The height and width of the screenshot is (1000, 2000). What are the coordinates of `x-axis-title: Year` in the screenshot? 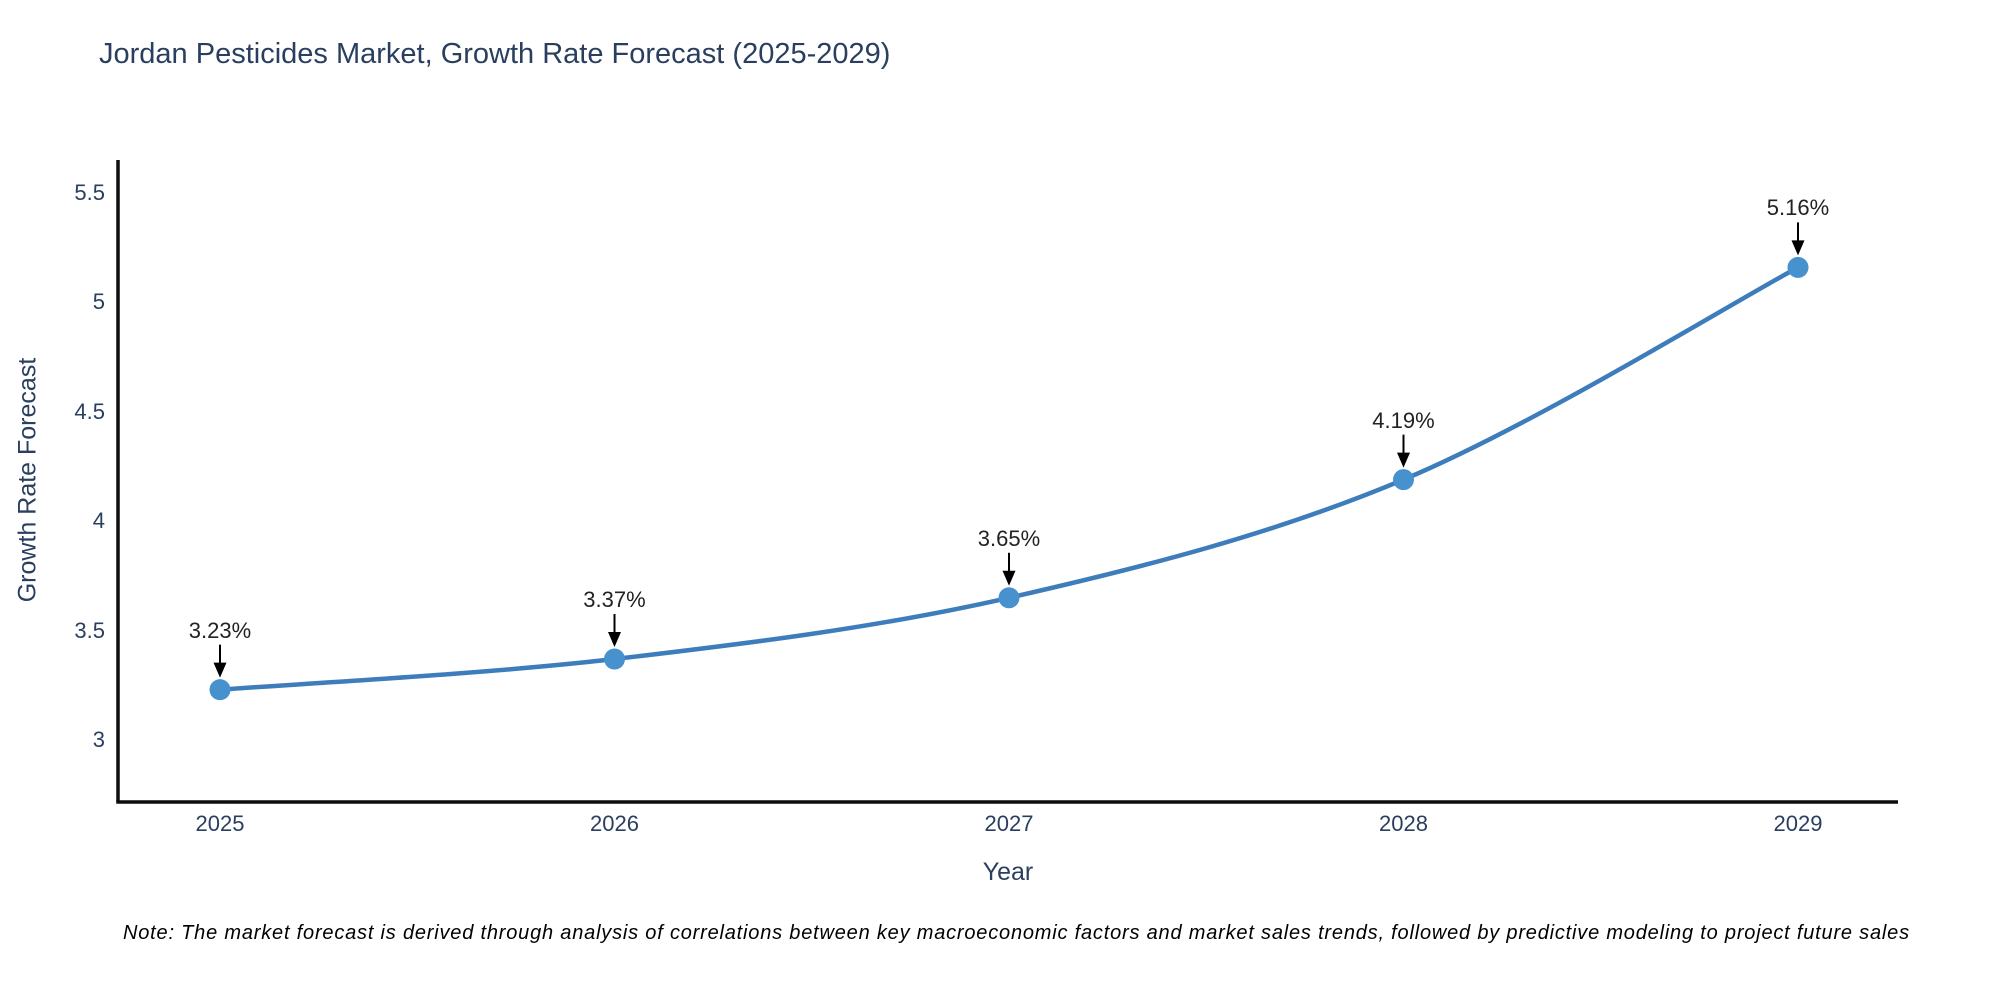 It's located at (1008, 872).